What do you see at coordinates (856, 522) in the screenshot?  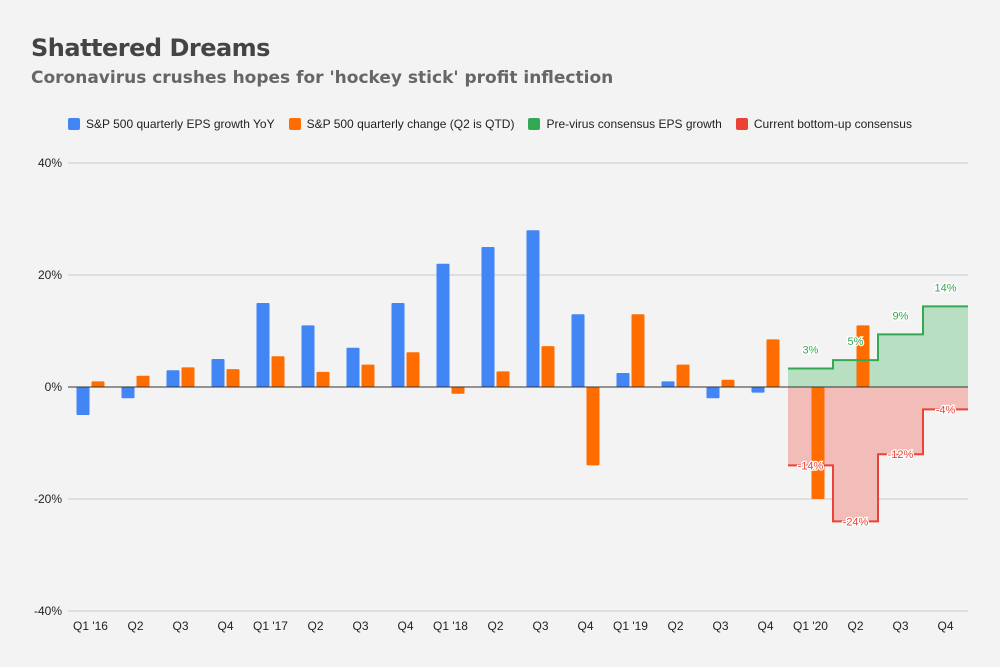 I see `current-consensus-data-label: -24%` at bounding box center [856, 522].